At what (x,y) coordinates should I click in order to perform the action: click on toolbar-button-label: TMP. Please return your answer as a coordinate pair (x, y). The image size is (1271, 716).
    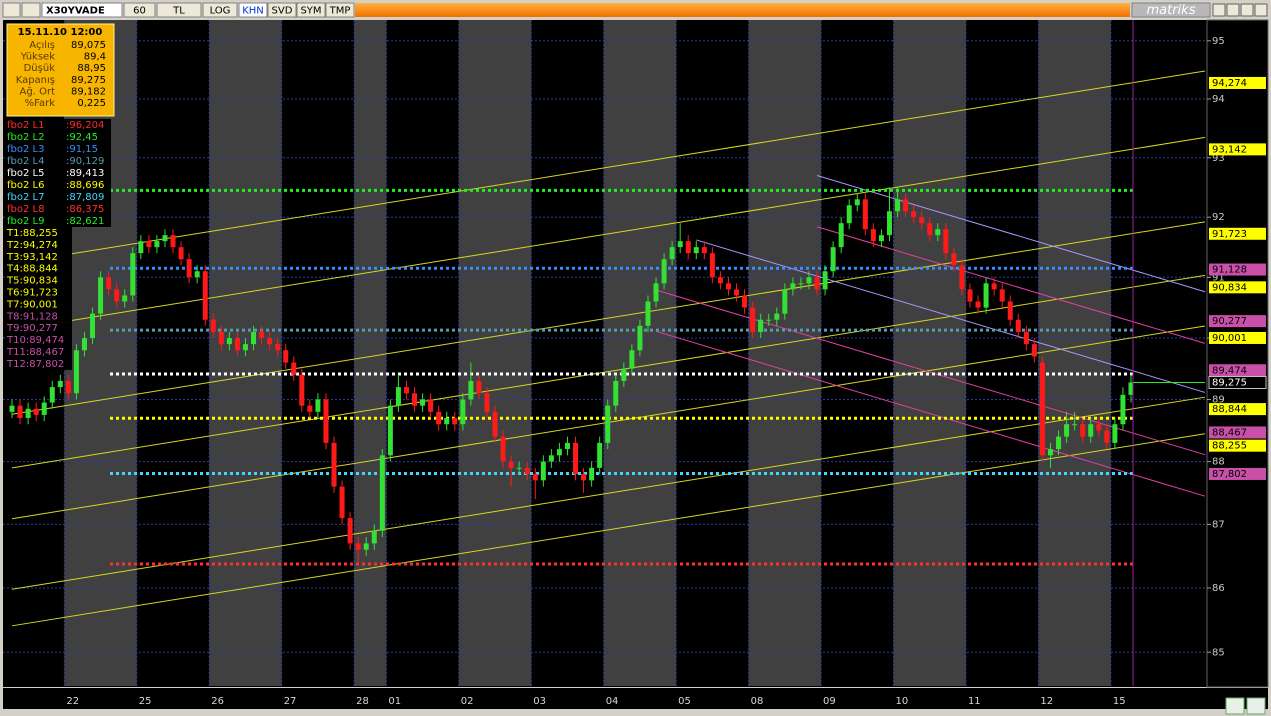
    Looking at the image, I should click on (340, 11).